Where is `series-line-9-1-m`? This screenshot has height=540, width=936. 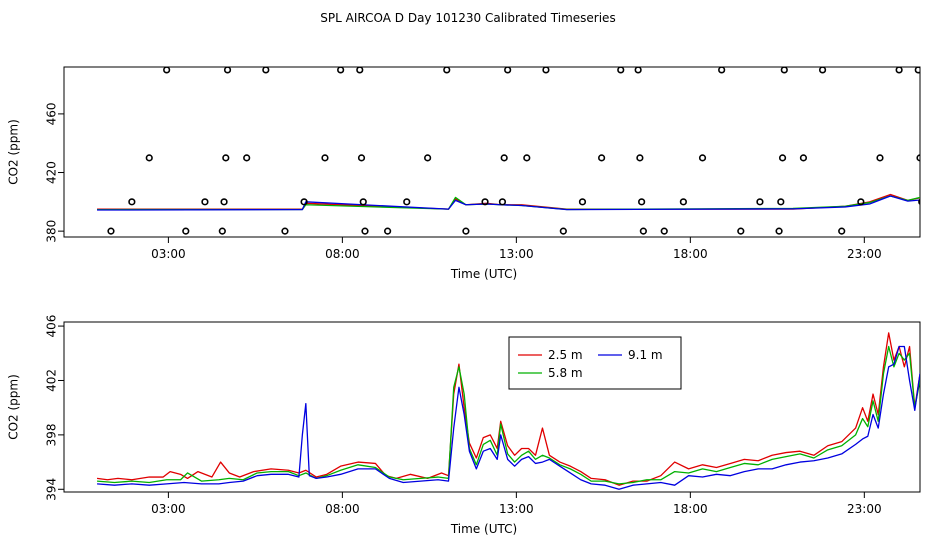 series-line-9-1-m is located at coordinates (508, 203).